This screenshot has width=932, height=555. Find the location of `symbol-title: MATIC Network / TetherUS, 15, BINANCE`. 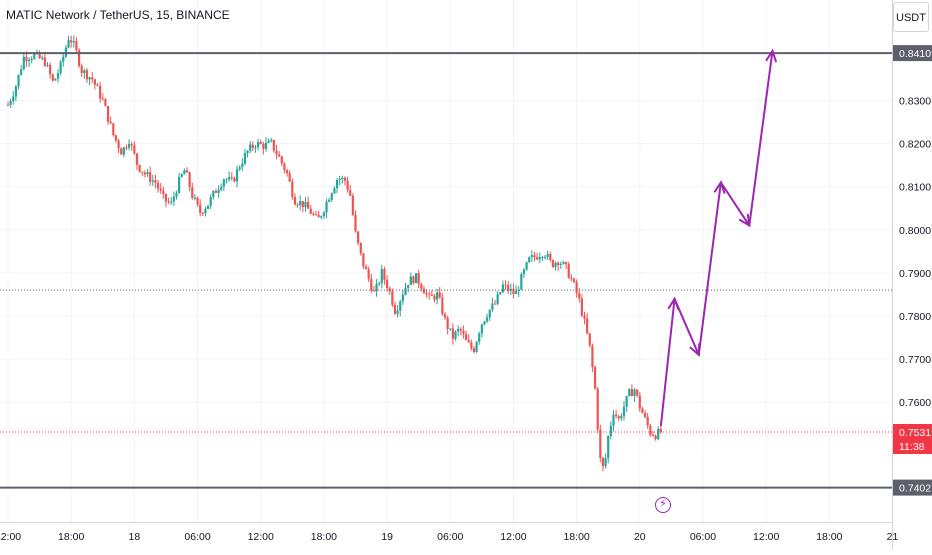

symbol-title: MATIC Network / TetherUS, 15, BINANCE is located at coordinates (118, 15).